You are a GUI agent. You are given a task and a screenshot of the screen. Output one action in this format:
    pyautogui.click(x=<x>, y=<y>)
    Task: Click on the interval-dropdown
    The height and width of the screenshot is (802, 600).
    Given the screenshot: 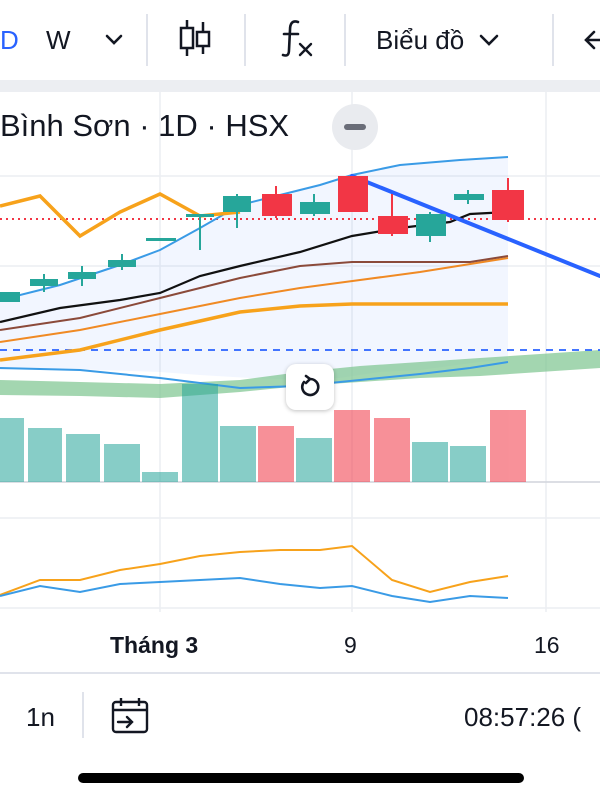 What is the action you would take?
    pyautogui.click(x=114, y=40)
    